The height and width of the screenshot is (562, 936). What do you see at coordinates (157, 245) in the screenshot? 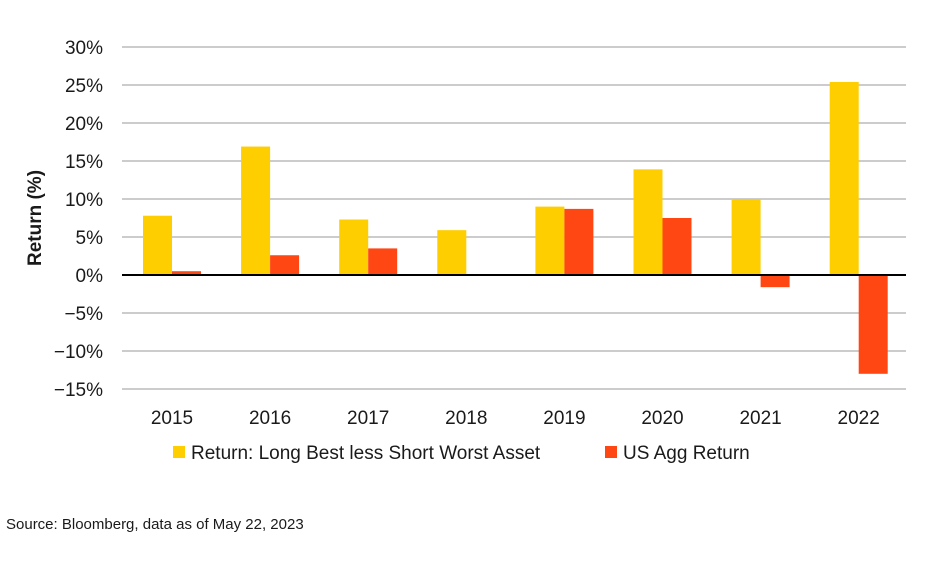
I see `bar-long-best-less-short-worst-2015` at bounding box center [157, 245].